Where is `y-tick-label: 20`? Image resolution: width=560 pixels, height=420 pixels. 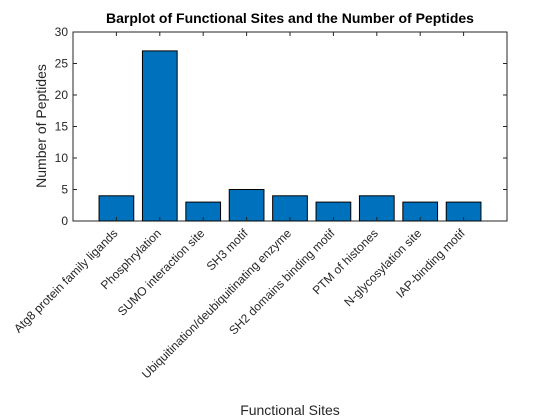
y-tick-label: 20 is located at coordinates (62, 95).